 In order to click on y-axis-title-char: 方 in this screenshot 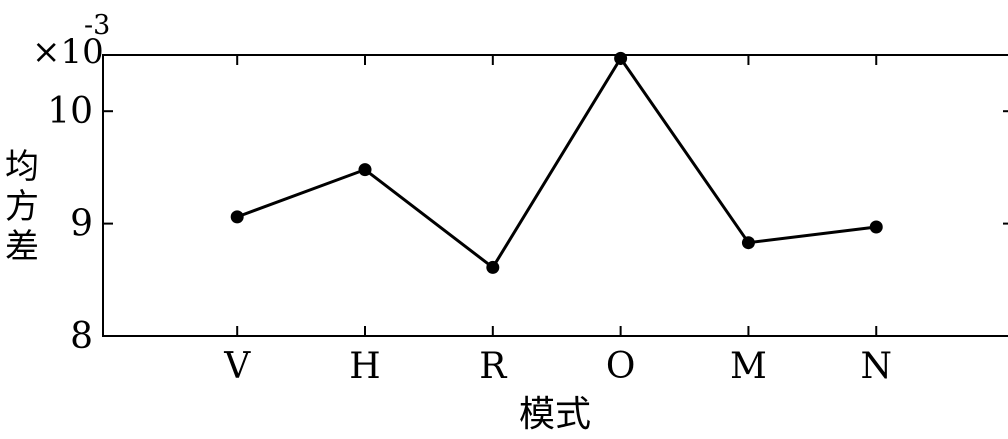, I will do `click(22, 207)`.